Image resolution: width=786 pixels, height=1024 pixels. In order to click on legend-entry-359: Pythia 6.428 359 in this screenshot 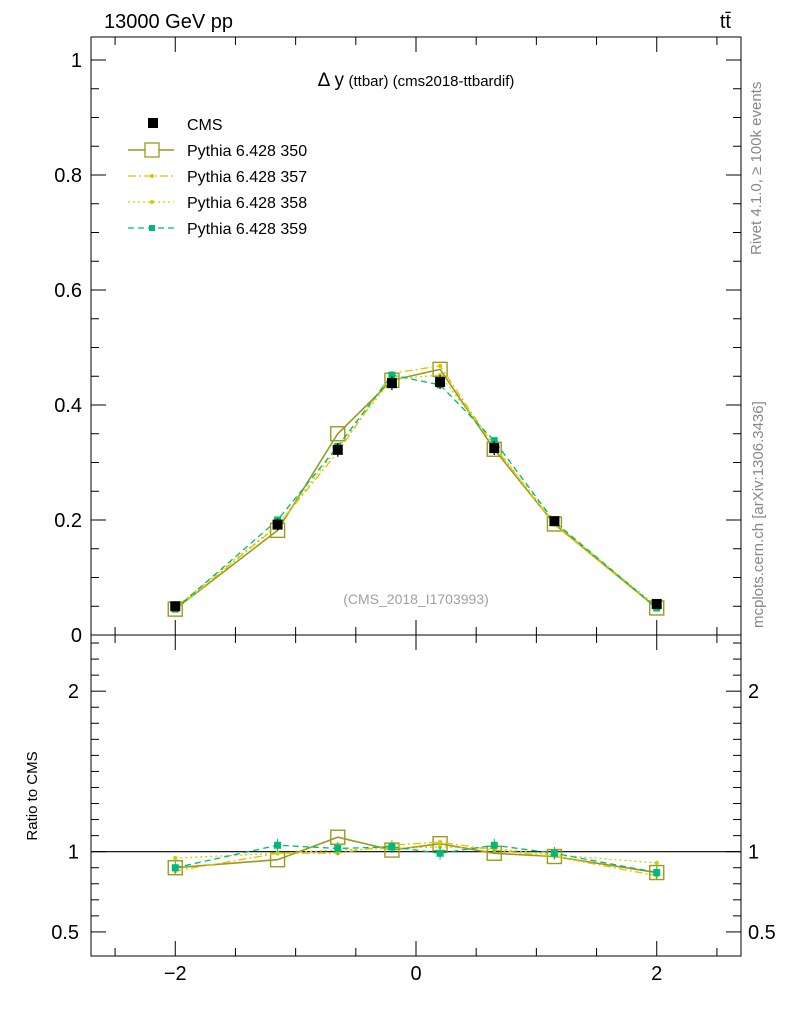, I will do `click(217, 229)`.